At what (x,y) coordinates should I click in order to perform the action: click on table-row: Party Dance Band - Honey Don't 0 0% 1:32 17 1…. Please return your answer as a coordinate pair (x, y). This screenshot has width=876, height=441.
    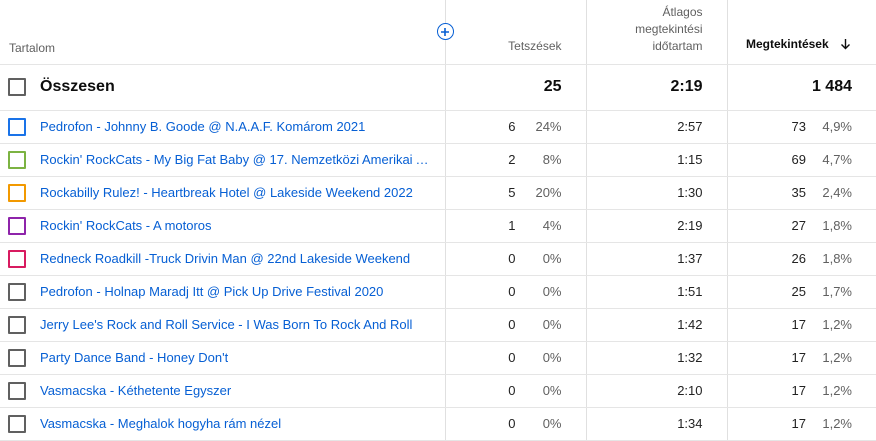
    Looking at the image, I should click on (438, 358).